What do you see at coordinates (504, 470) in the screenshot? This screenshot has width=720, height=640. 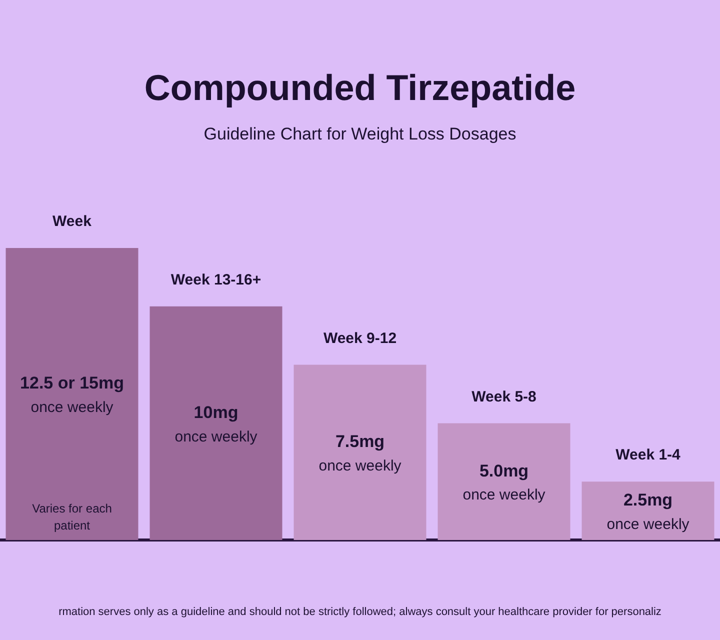 I see `data-label: 5.0mg` at bounding box center [504, 470].